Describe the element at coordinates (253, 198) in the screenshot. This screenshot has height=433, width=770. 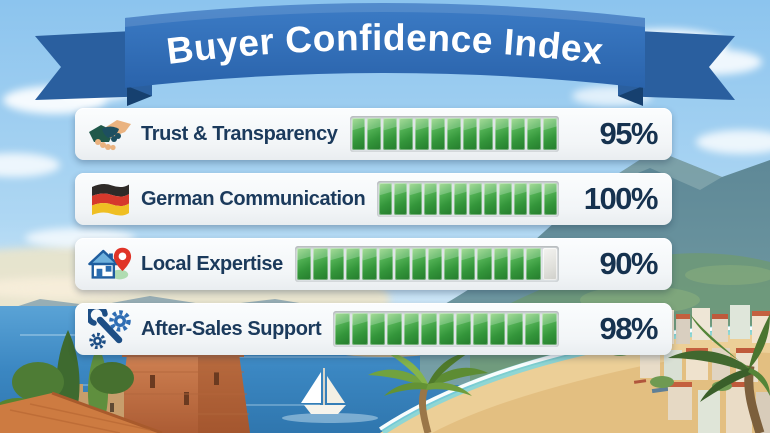
I see `metric-label: German Communication` at that location.